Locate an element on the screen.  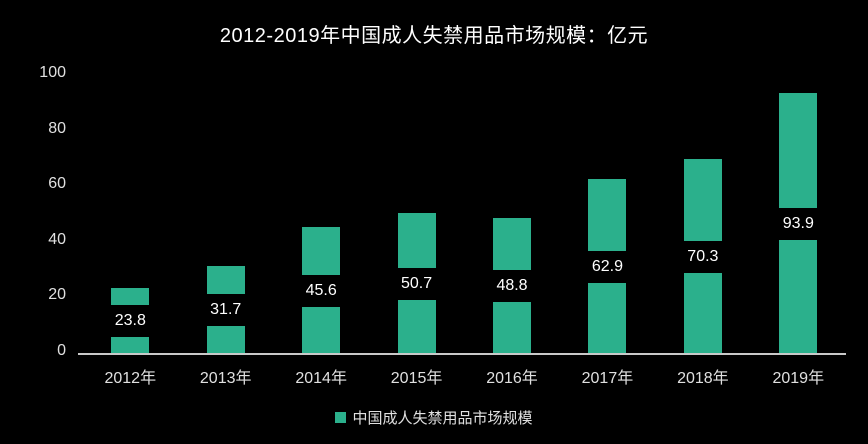
x-axis-label: 2013年 is located at coordinates (225, 378).